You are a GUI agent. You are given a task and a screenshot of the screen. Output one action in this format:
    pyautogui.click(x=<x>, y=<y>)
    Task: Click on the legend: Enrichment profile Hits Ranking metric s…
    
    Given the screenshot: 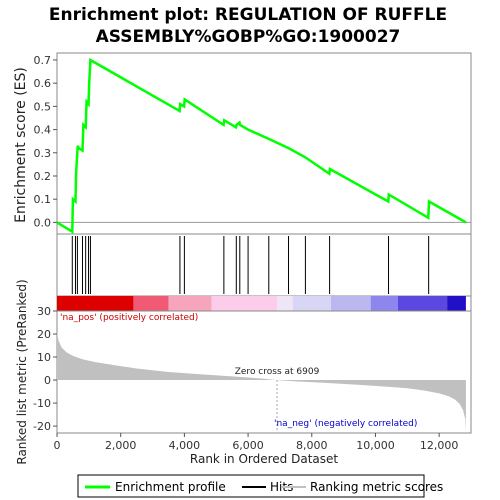 What is the action you would take?
    pyautogui.click(x=260, y=486)
    